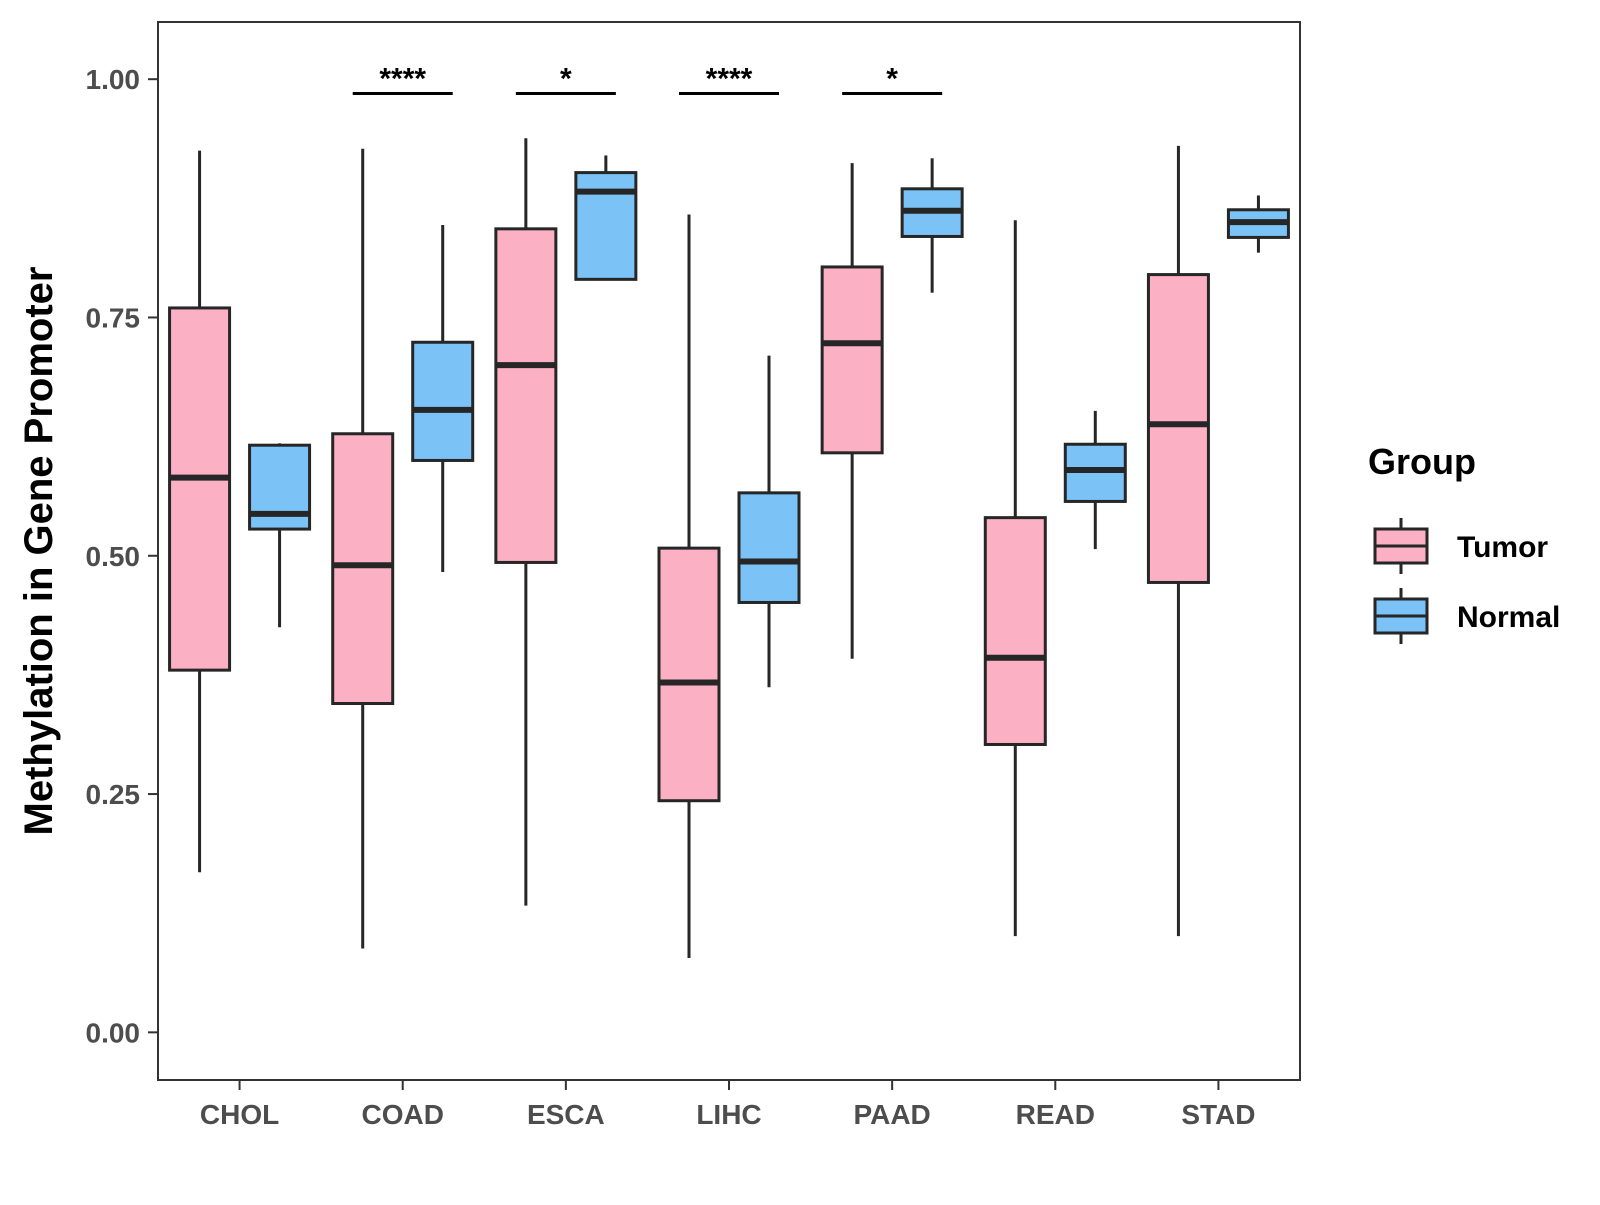 The width and height of the screenshot is (1600, 1205). I want to click on box-normal-chol, so click(280, 535).